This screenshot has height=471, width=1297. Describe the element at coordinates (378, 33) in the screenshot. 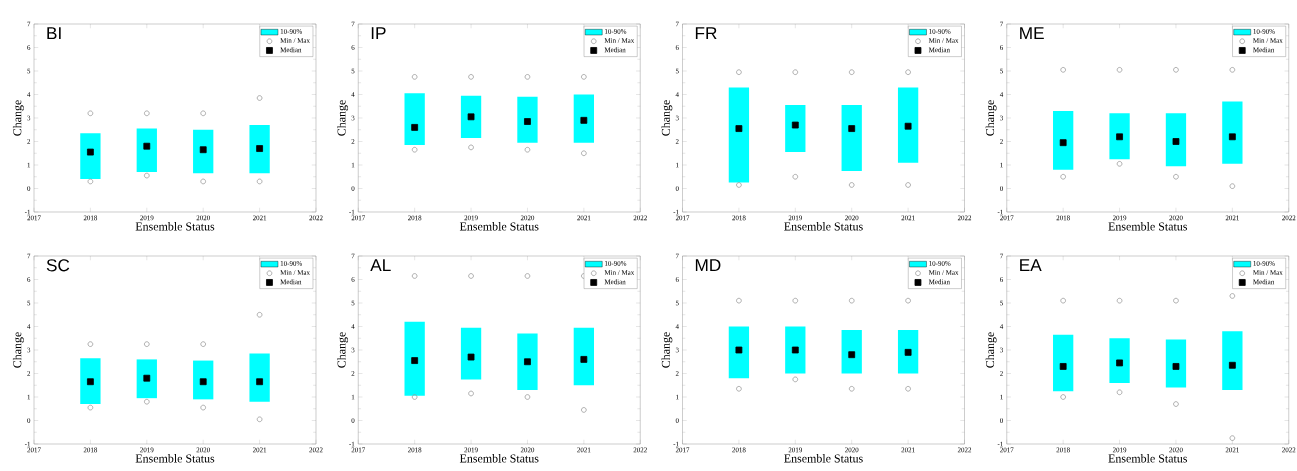

I see `chart-title: IP` at that location.